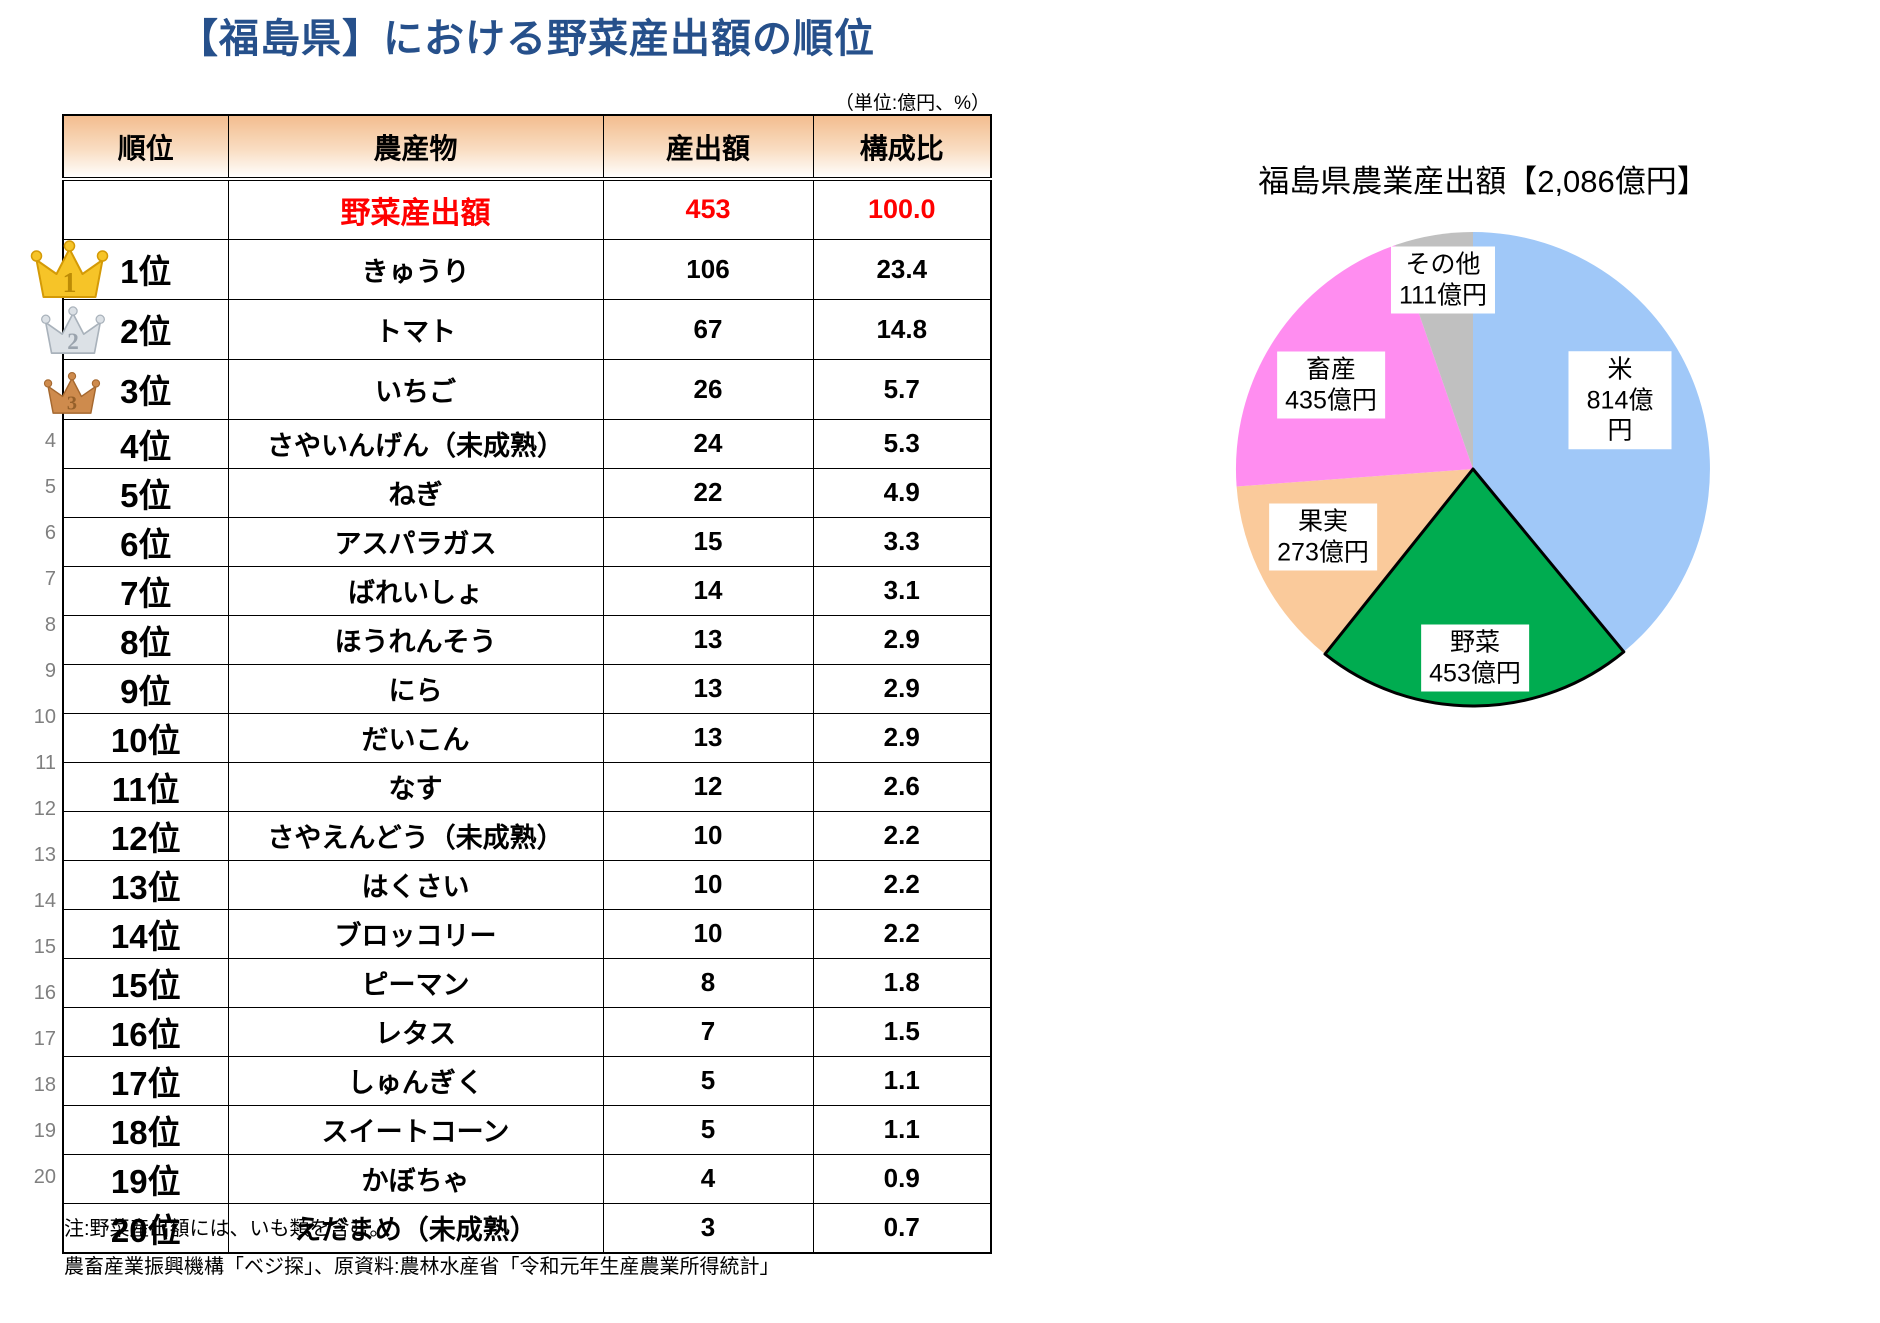 The width and height of the screenshot is (1880, 1323). Describe the element at coordinates (69, 272) in the screenshot. I see `crown-gold-icon: 1` at that location.